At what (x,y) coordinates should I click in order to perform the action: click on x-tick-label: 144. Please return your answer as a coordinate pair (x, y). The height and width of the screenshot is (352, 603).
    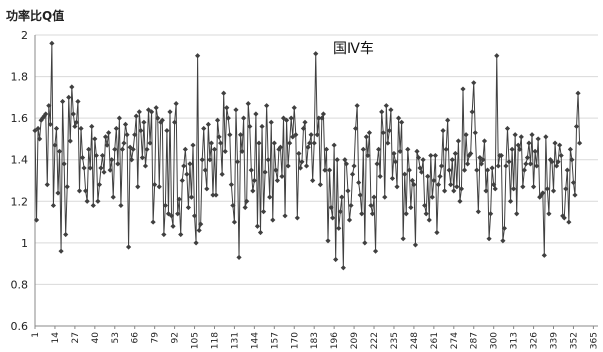
    Looking at the image, I should click on (255, 340).